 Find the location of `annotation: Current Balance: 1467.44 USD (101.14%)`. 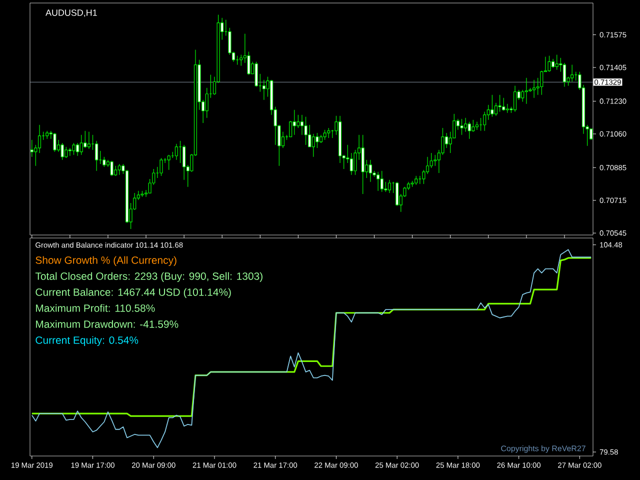

annotation: Current Balance: 1467.44 USD (101.14%) is located at coordinates (133, 293).